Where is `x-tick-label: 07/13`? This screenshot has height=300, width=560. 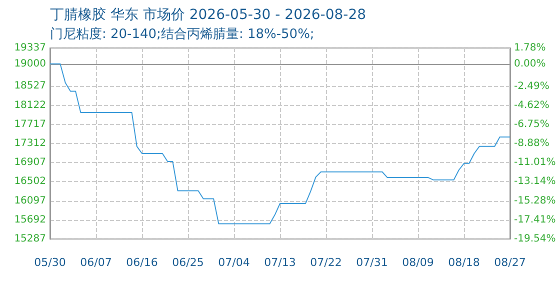
x-tick-label: 07/13 is located at coordinates (280, 262).